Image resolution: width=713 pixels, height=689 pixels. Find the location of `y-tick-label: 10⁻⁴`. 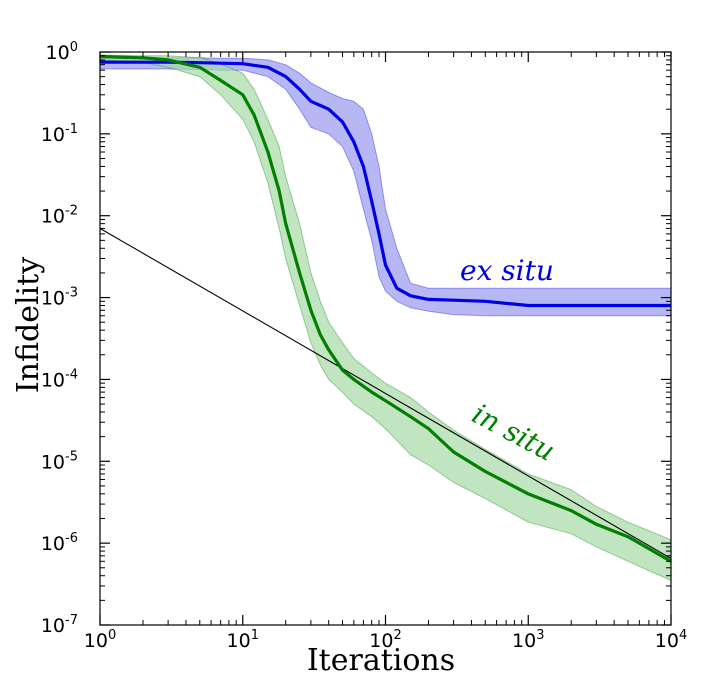

y-tick-label: 10⁻⁴ is located at coordinates (59, 379).